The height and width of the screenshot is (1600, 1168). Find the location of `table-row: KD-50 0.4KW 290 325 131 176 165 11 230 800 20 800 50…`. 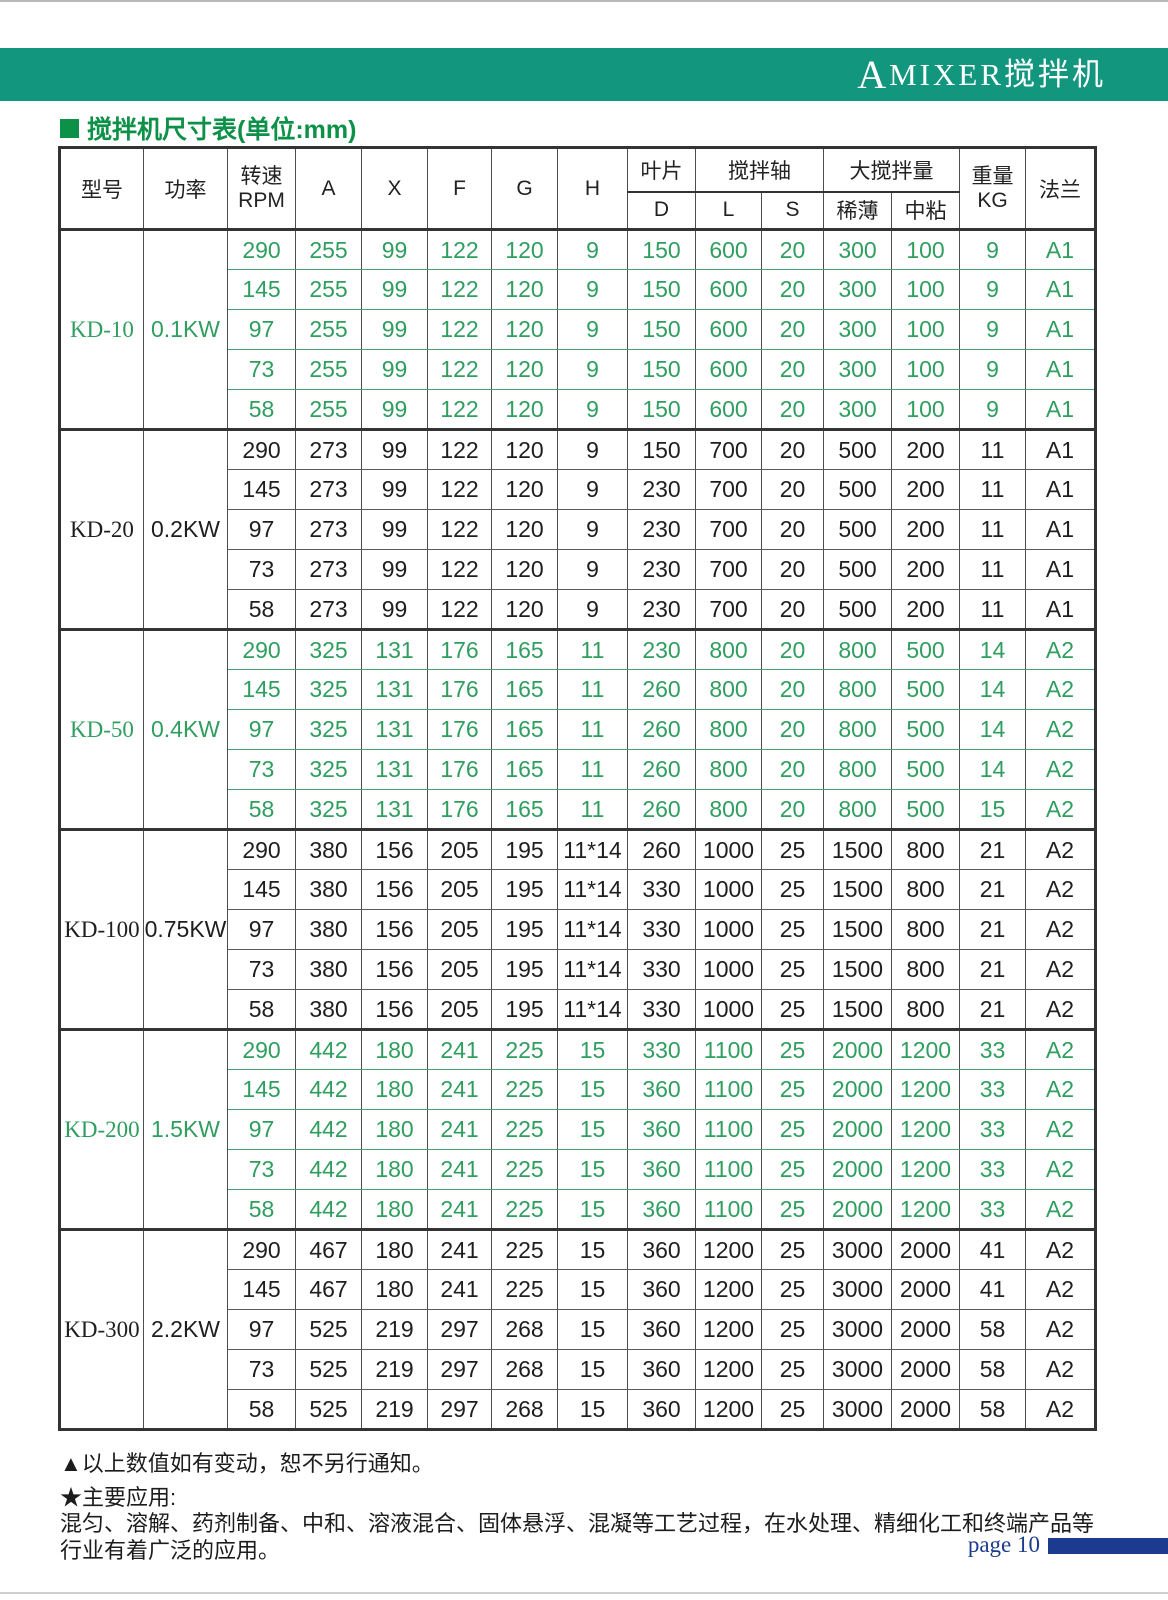

table-row: KD-50 0.4KW 290 325 131 176 165 11 230 800 20 800 50… is located at coordinates (577, 729).